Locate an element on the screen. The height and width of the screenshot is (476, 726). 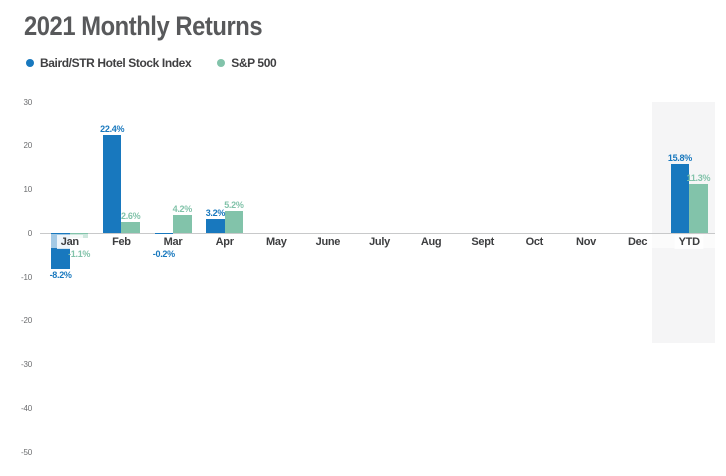
category-label-oct: Oct is located at coordinates (534, 242).